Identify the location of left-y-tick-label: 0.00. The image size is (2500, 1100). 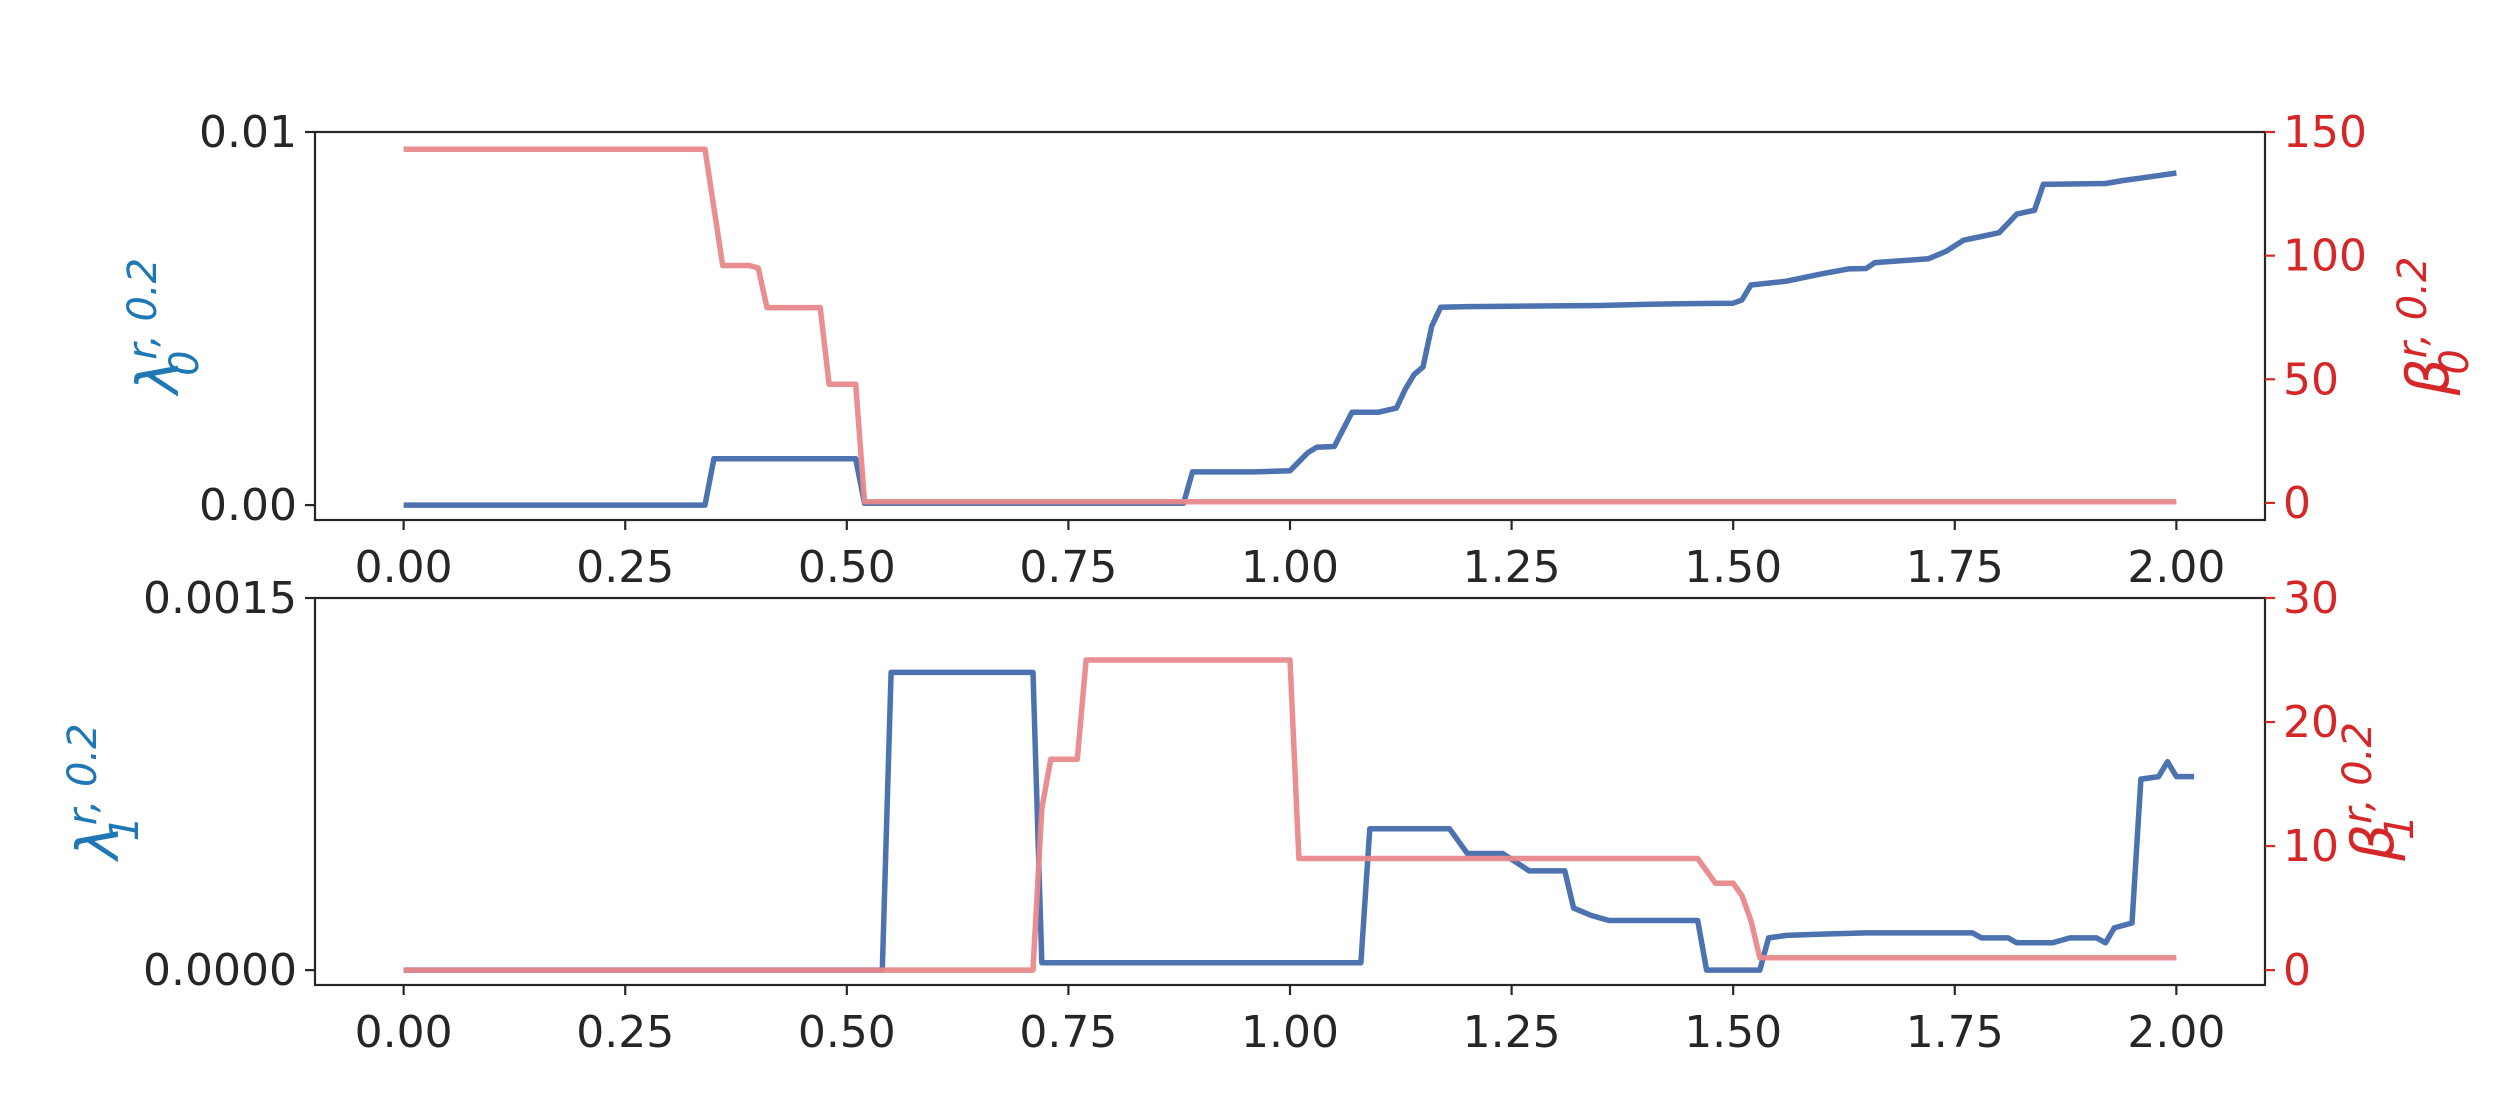
(248, 505).